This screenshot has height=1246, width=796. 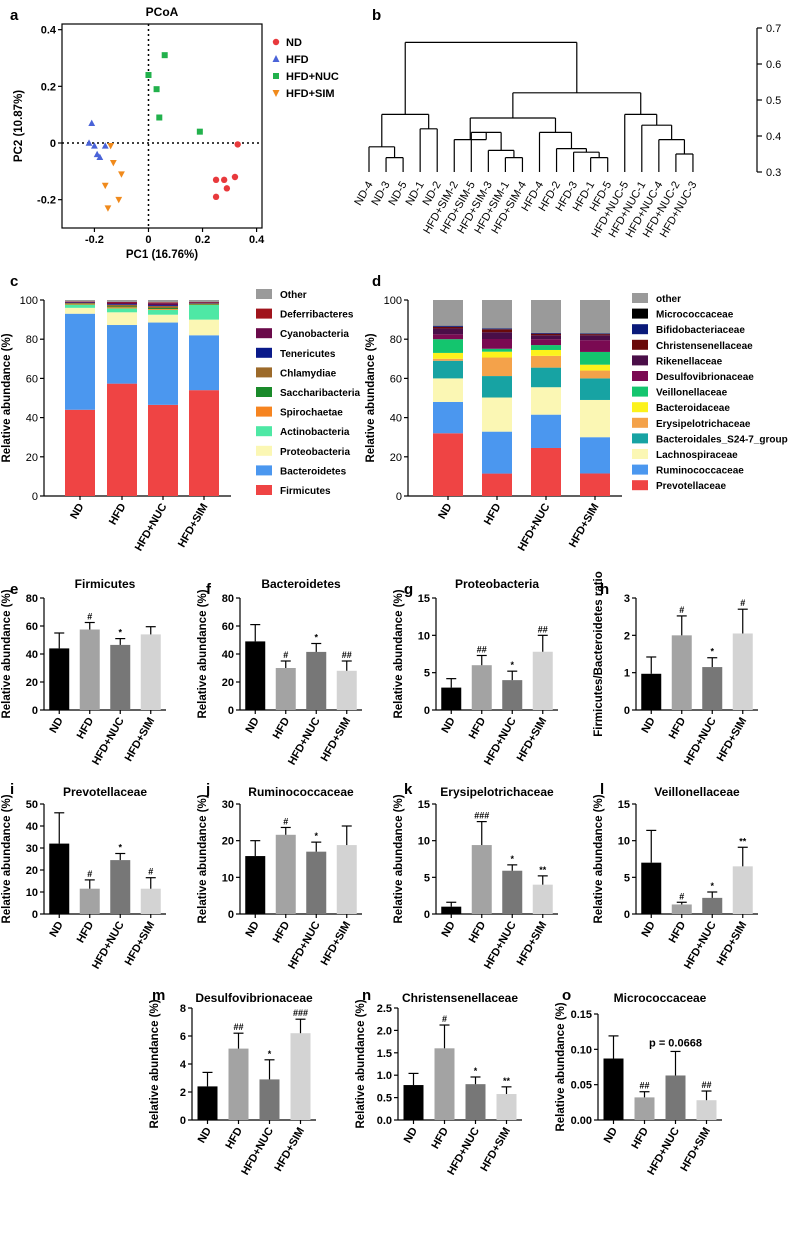 What do you see at coordinates (158, 995) in the screenshot?
I see `panel-letter-m: m` at bounding box center [158, 995].